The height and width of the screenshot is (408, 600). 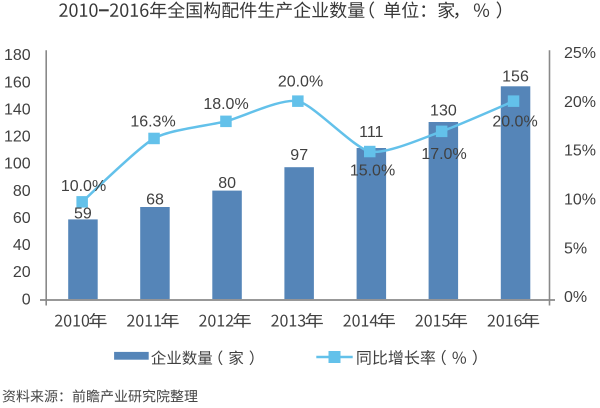 I want to click on svg-text: 130, so click(x=443, y=111).